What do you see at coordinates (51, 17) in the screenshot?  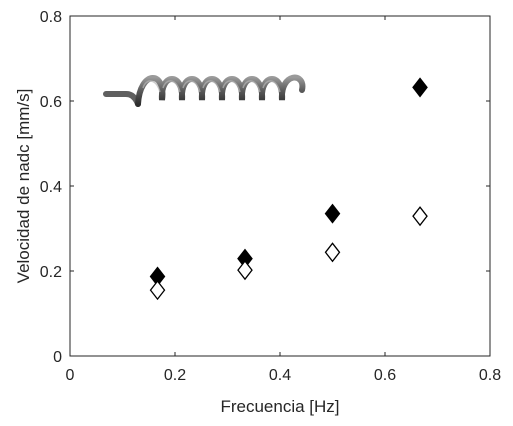 I see `y-tick-label: 0.8` at bounding box center [51, 17].